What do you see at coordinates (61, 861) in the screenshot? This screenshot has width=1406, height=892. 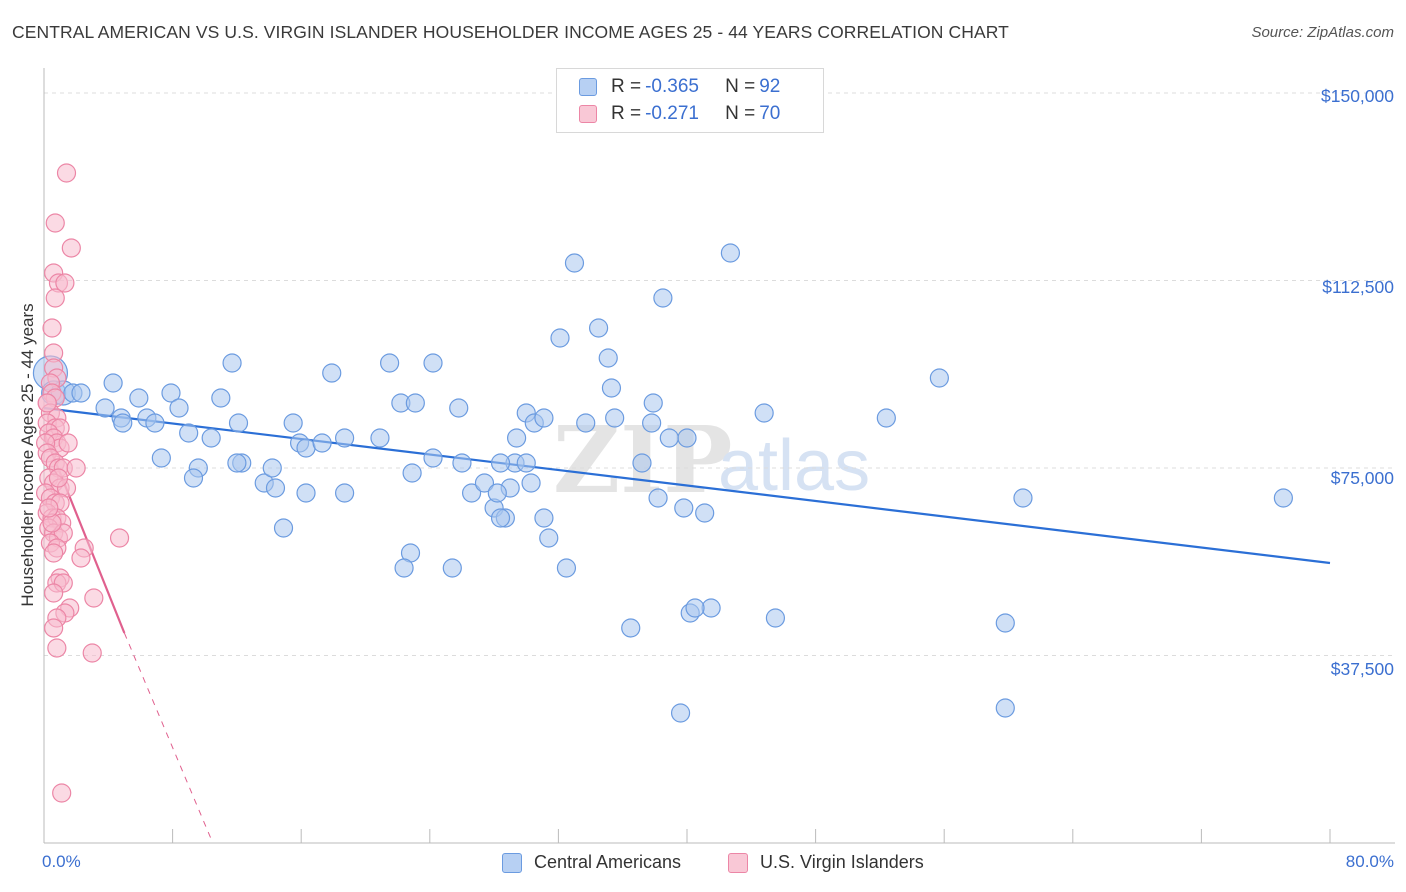 I see `x-tick-label-min: 0.0%` at bounding box center [61, 861].